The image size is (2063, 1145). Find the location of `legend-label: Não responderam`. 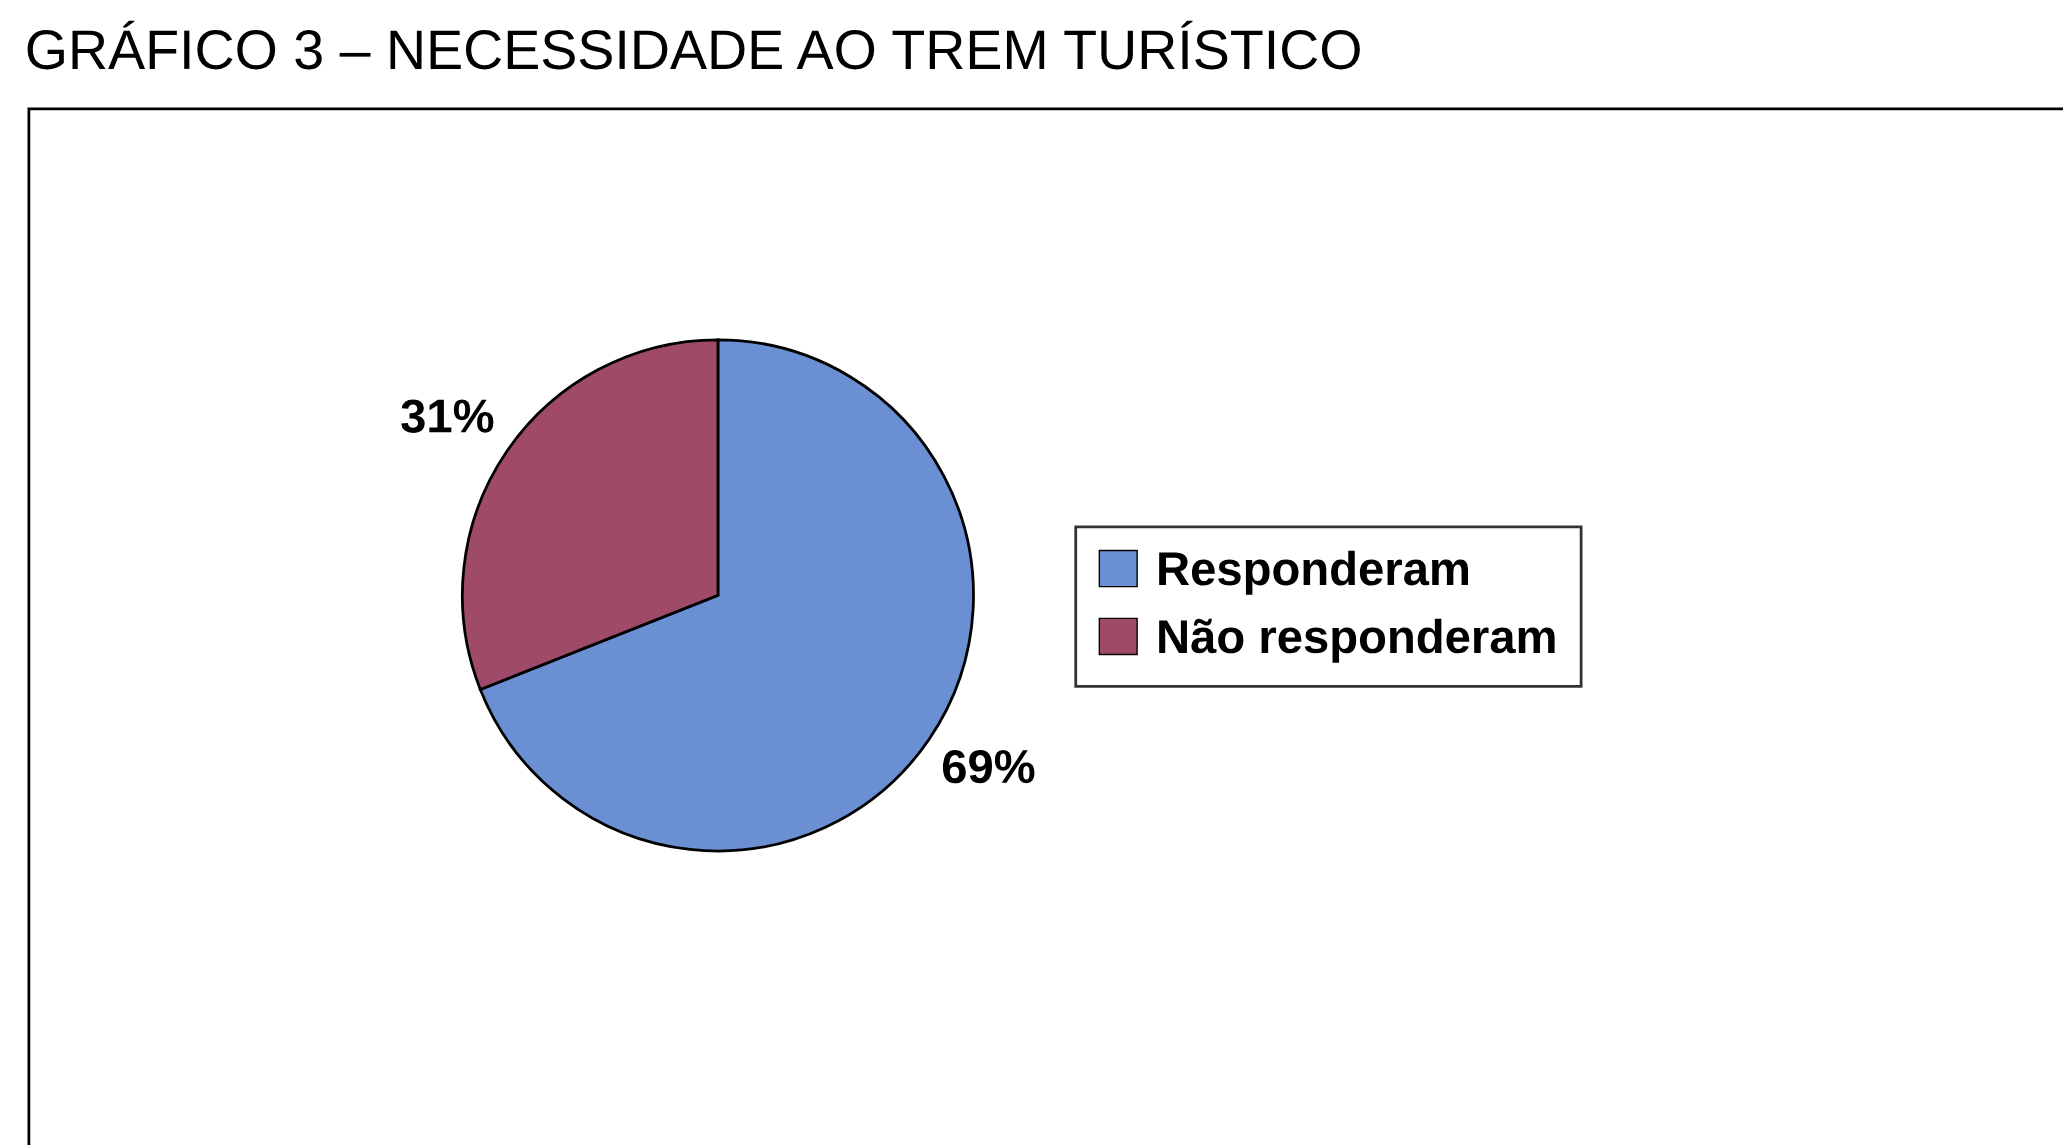

legend-label: Não responderam is located at coordinates (1357, 640).